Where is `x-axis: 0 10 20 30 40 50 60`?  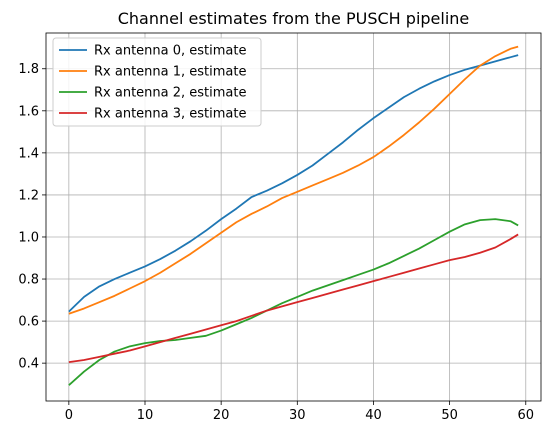
x-axis: 0 10 20 30 40 50 60 is located at coordinates (299, 412).